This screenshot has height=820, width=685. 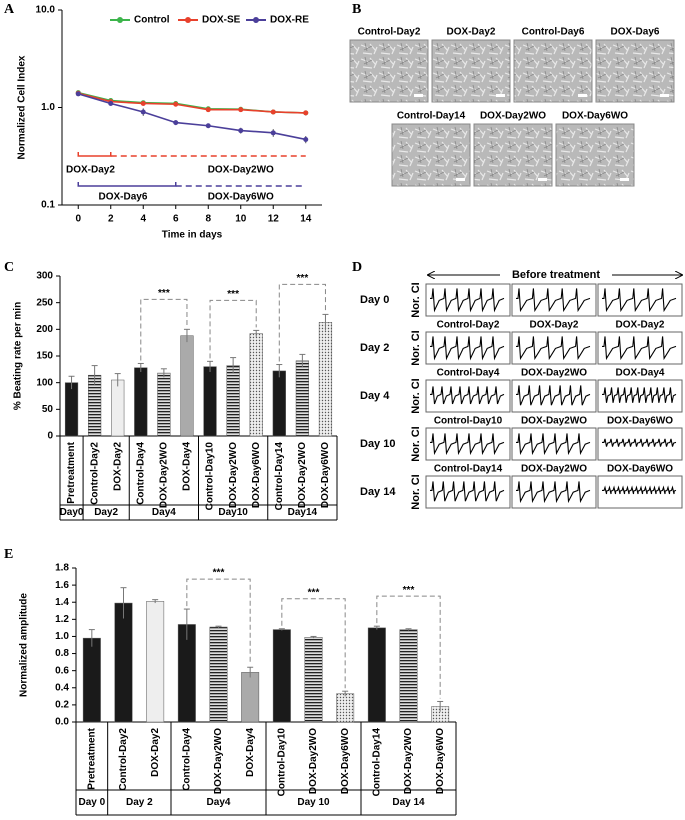 I want to click on y-tick-label: 10.0, so click(x=46, y=10).